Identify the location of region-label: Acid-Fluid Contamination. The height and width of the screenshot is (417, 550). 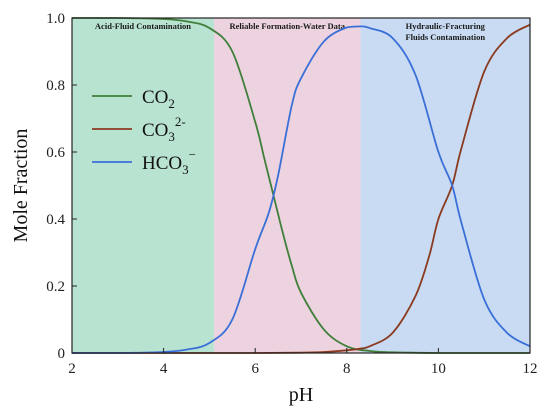
(143, 26).